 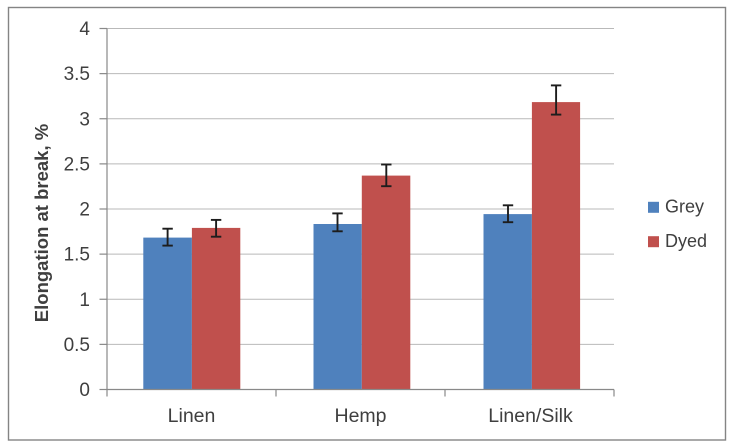 What do you see at coordinates (84, 119) in the screenshot?
I see `svg-text: 3` at bounding box center [84, 119].